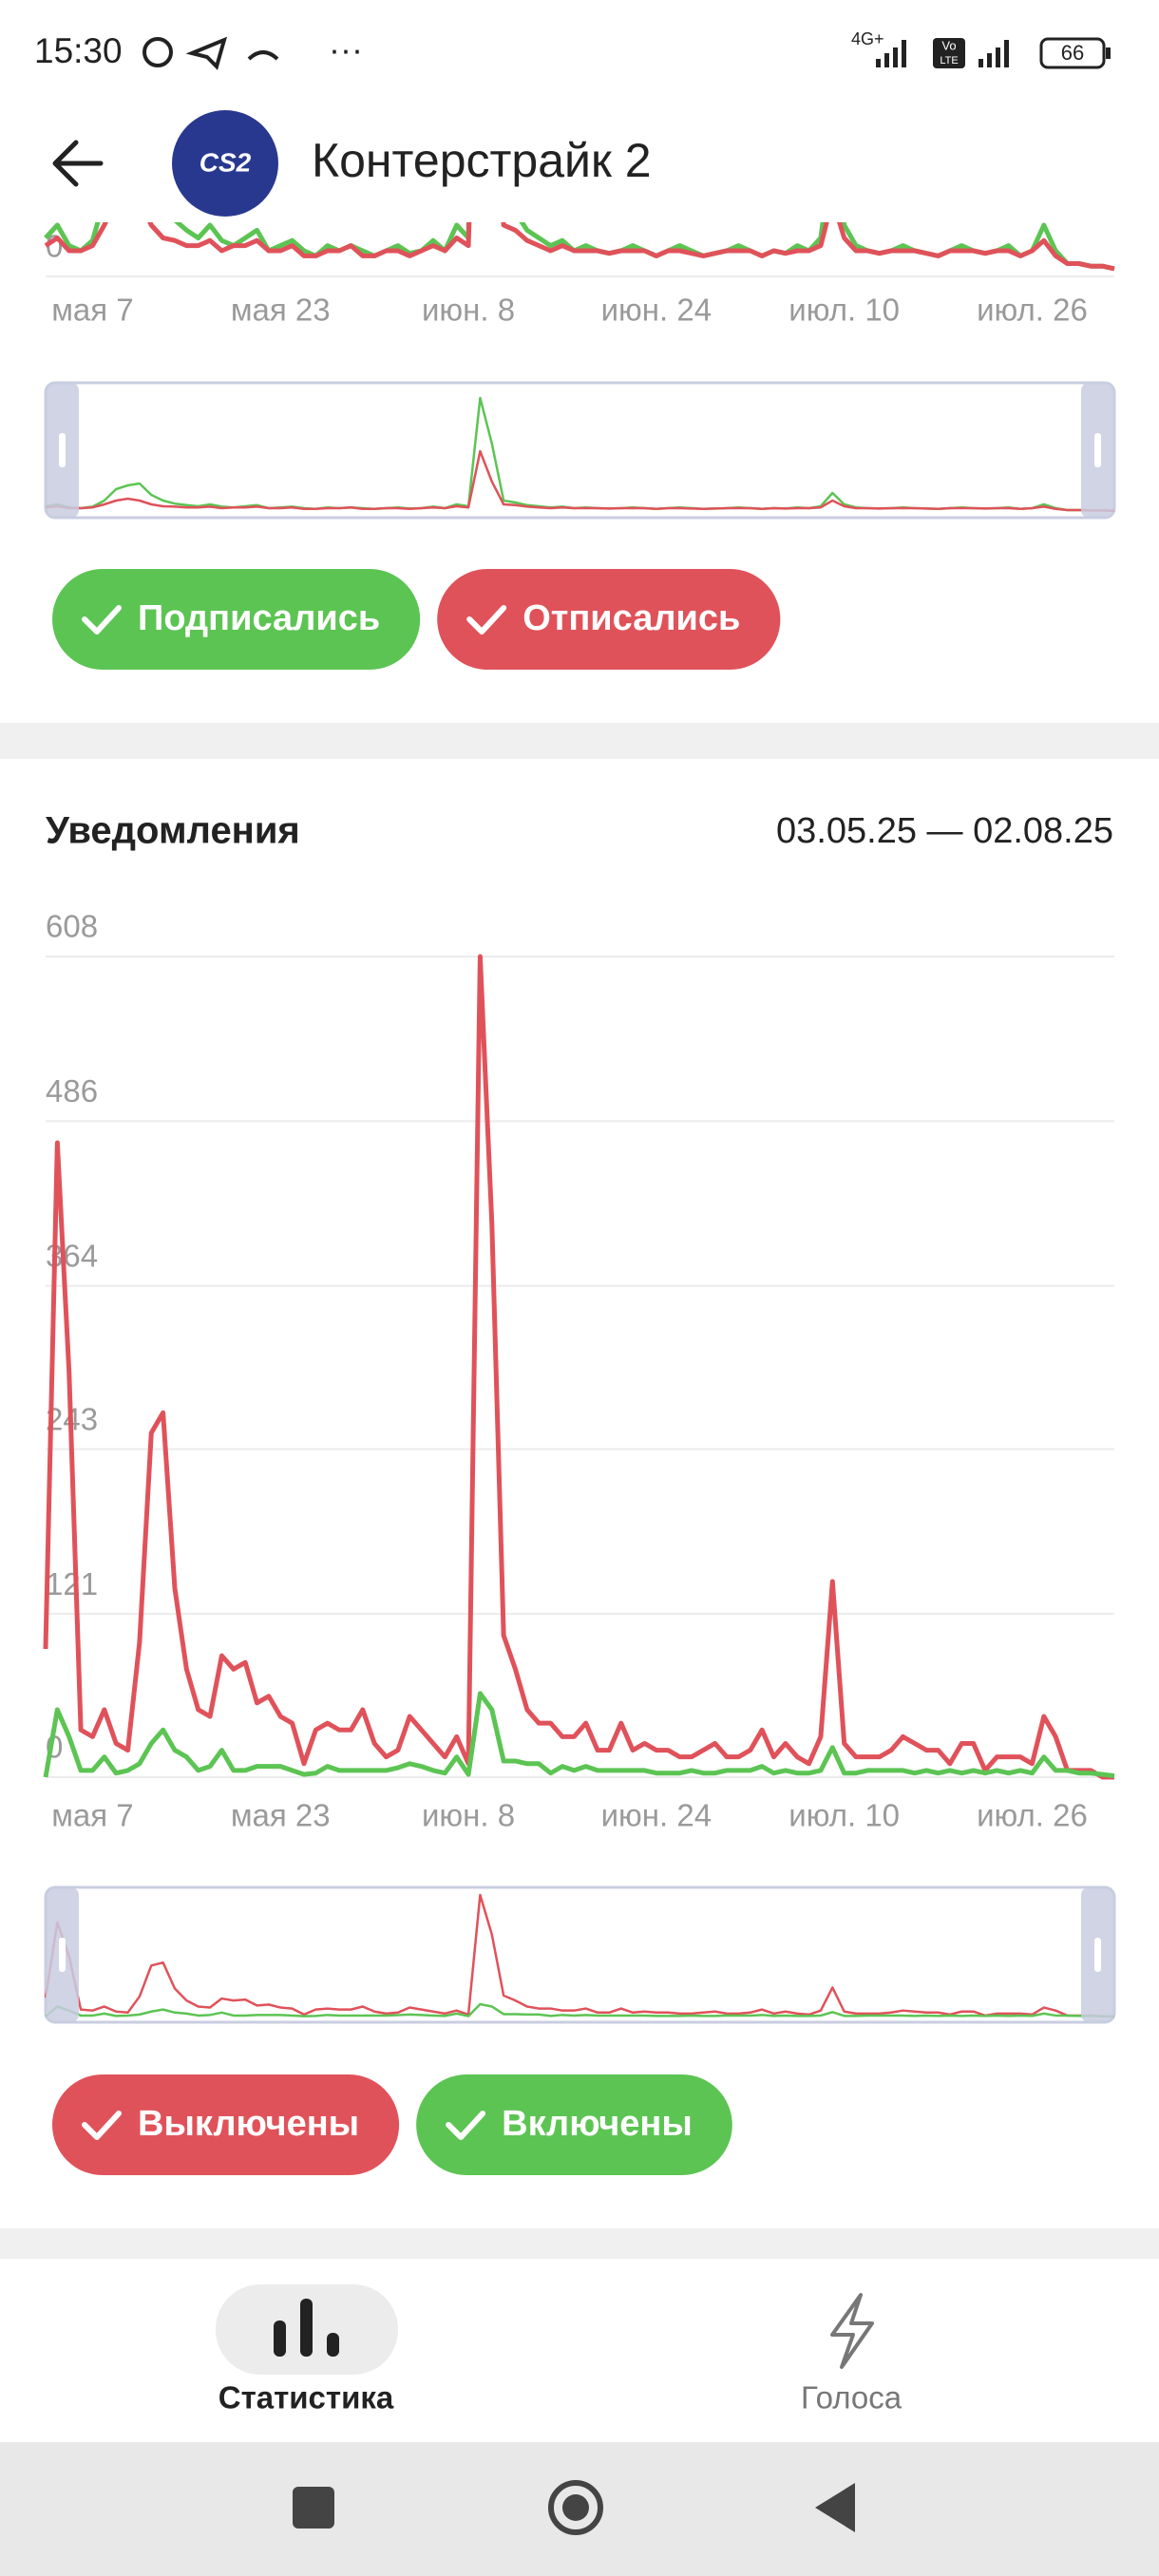 Image resolution: width=1159 pixels, height=2576 pixels. I want to click on volte-badge, so click(949, 53).